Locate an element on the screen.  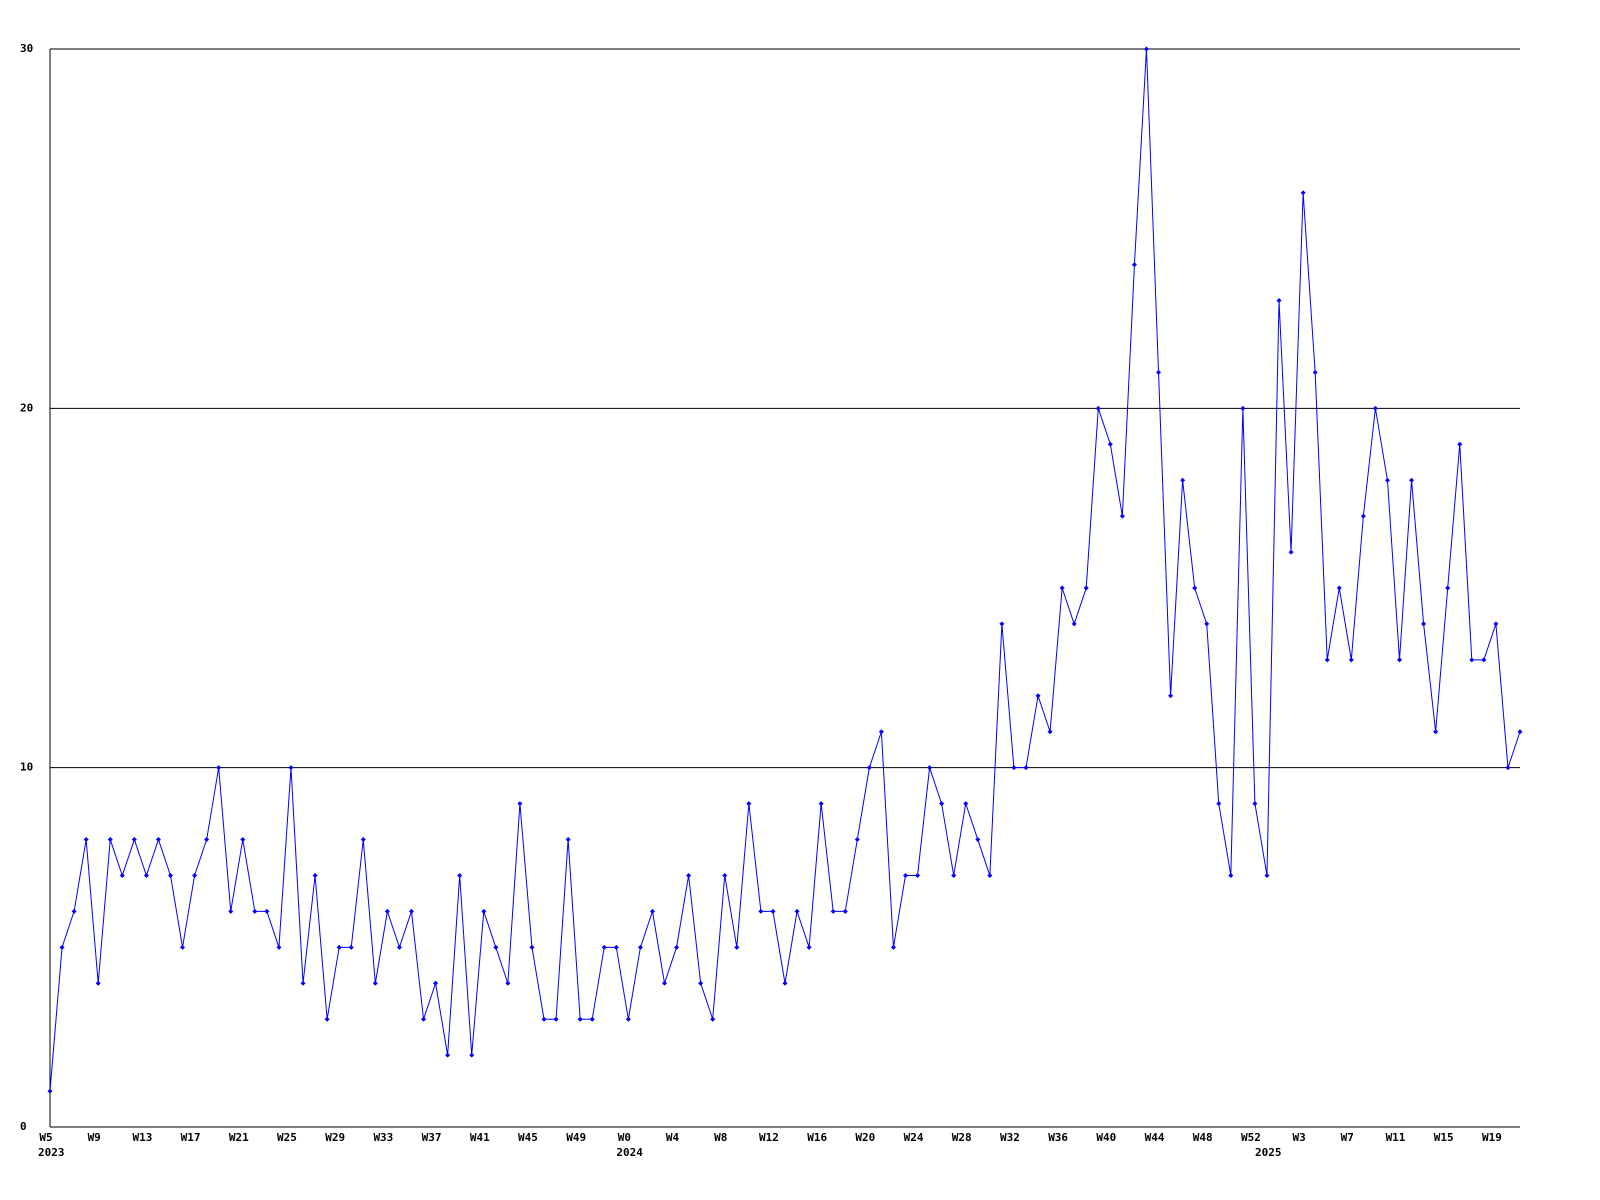
x-tick-label: W11 is located at coordinates (1396, 1137).